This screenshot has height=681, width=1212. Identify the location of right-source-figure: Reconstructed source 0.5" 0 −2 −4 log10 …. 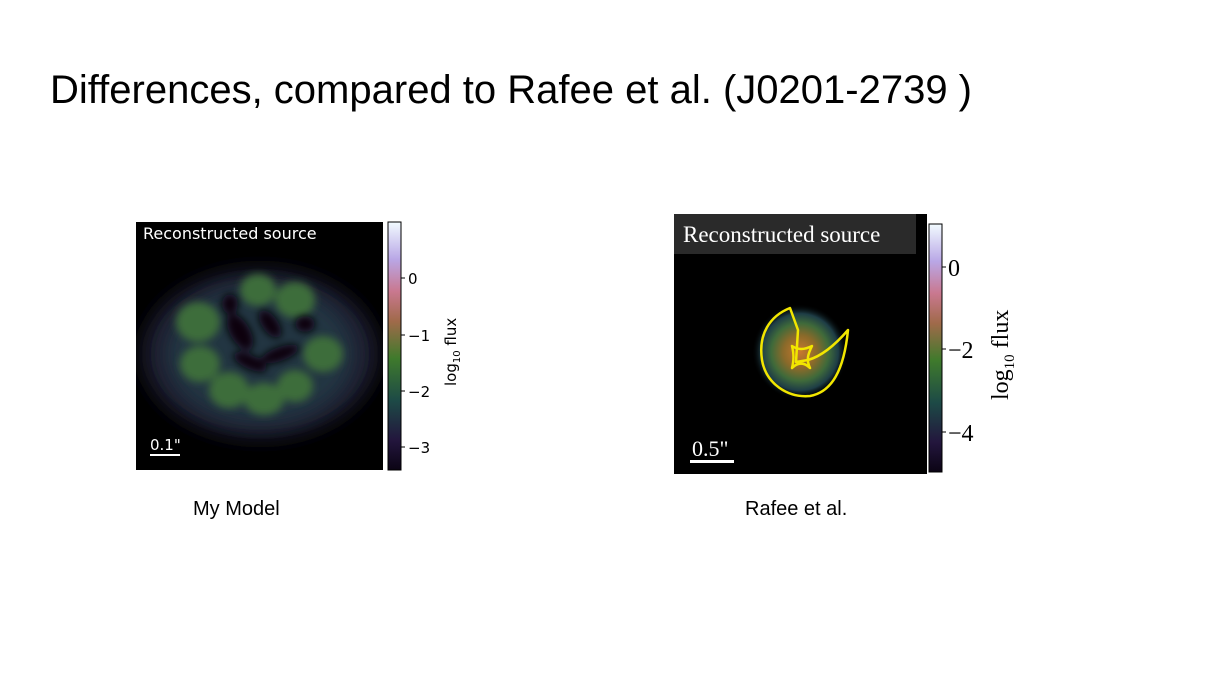
(862, 345).